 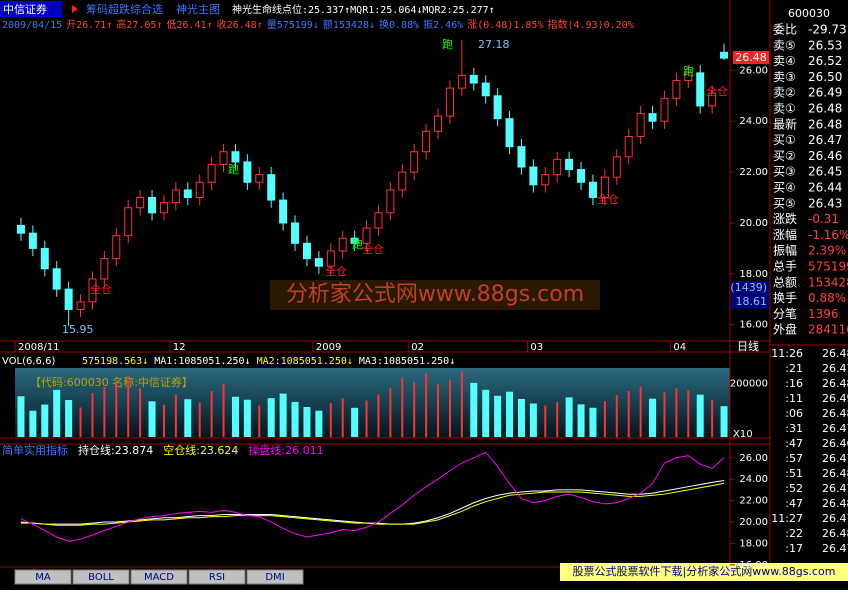 What do you see at coordinates (785, 313) in the screenshot?
I see `quote-label: 分笔` at bounding box center [785, 313].